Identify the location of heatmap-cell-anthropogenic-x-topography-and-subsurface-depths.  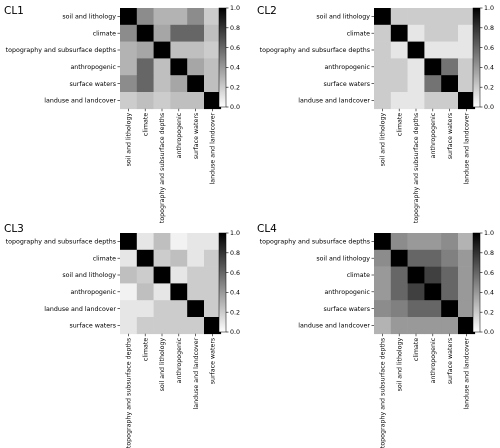
(383, 292).